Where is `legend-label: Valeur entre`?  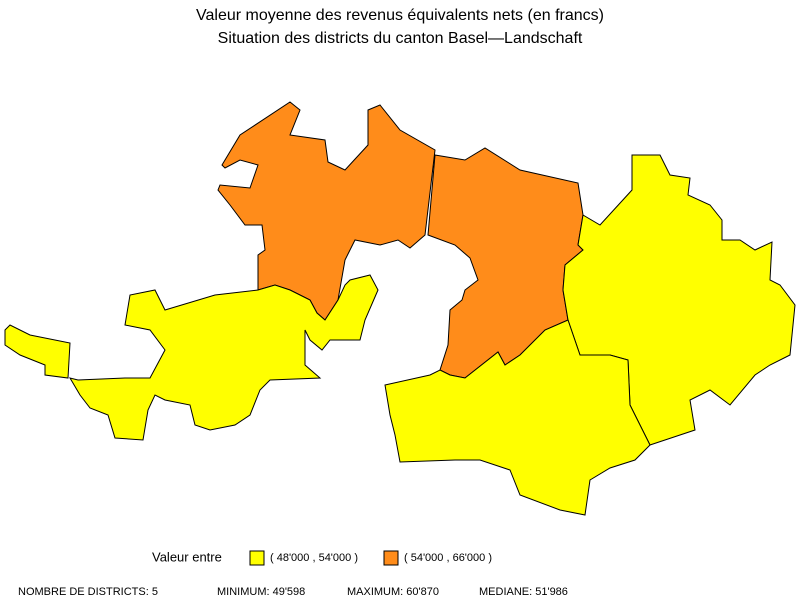
legend-label: Valeur entre is located at coordinates (187, 556).